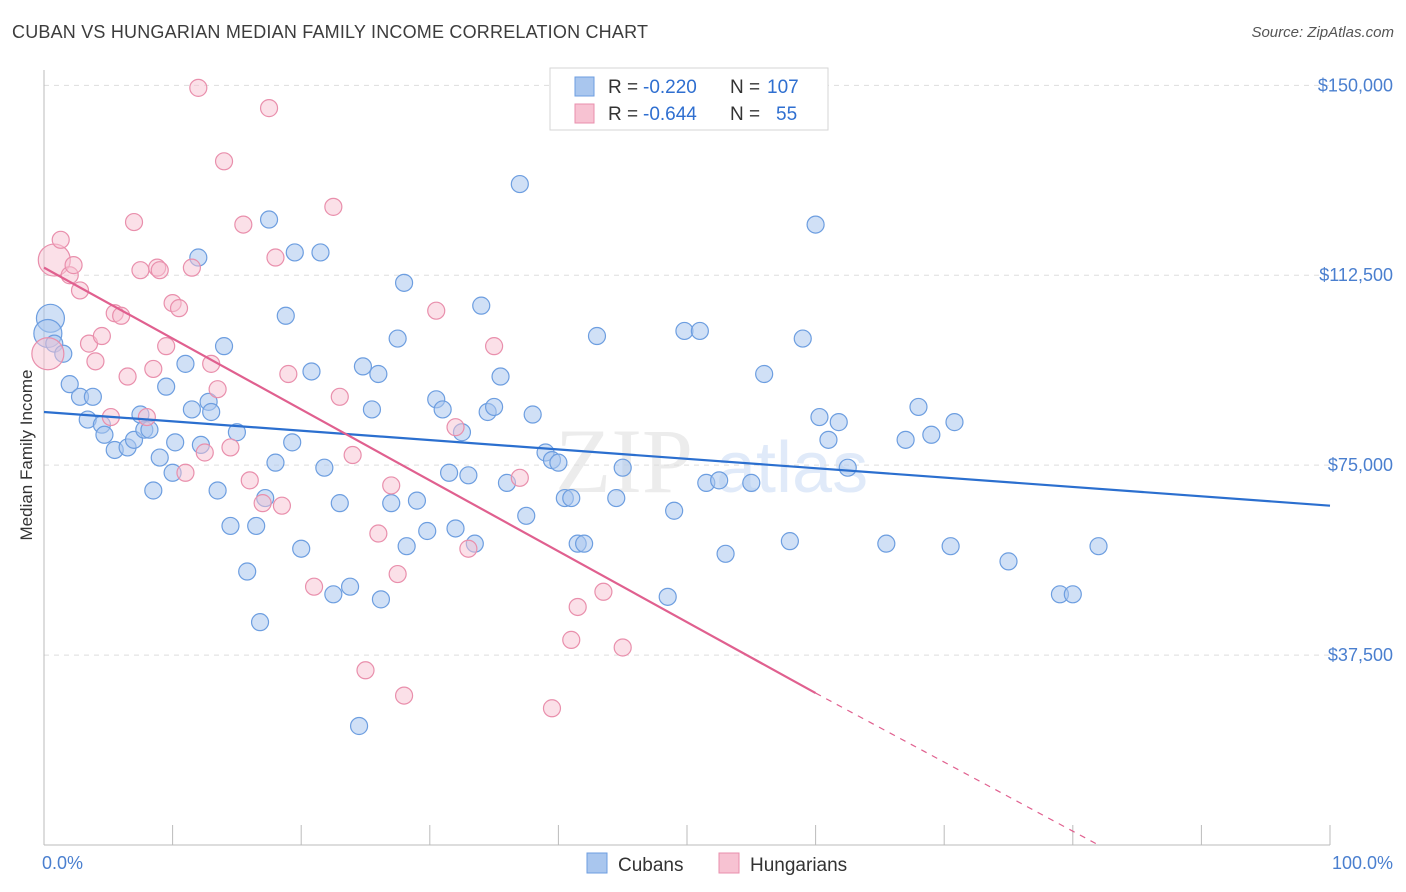  What do you see at coordinates (687, 458) in the screenshot?
I see `cuban-trend-line` at bounding box center [687, 458].